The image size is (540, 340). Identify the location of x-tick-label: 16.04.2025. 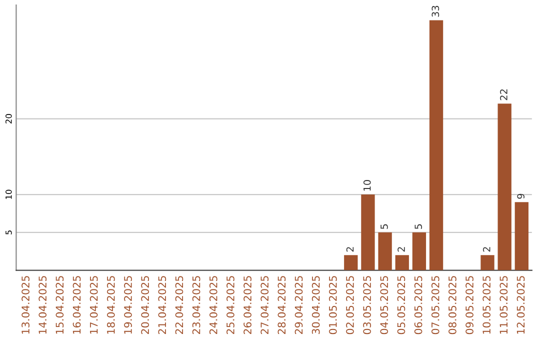
(76, 305).